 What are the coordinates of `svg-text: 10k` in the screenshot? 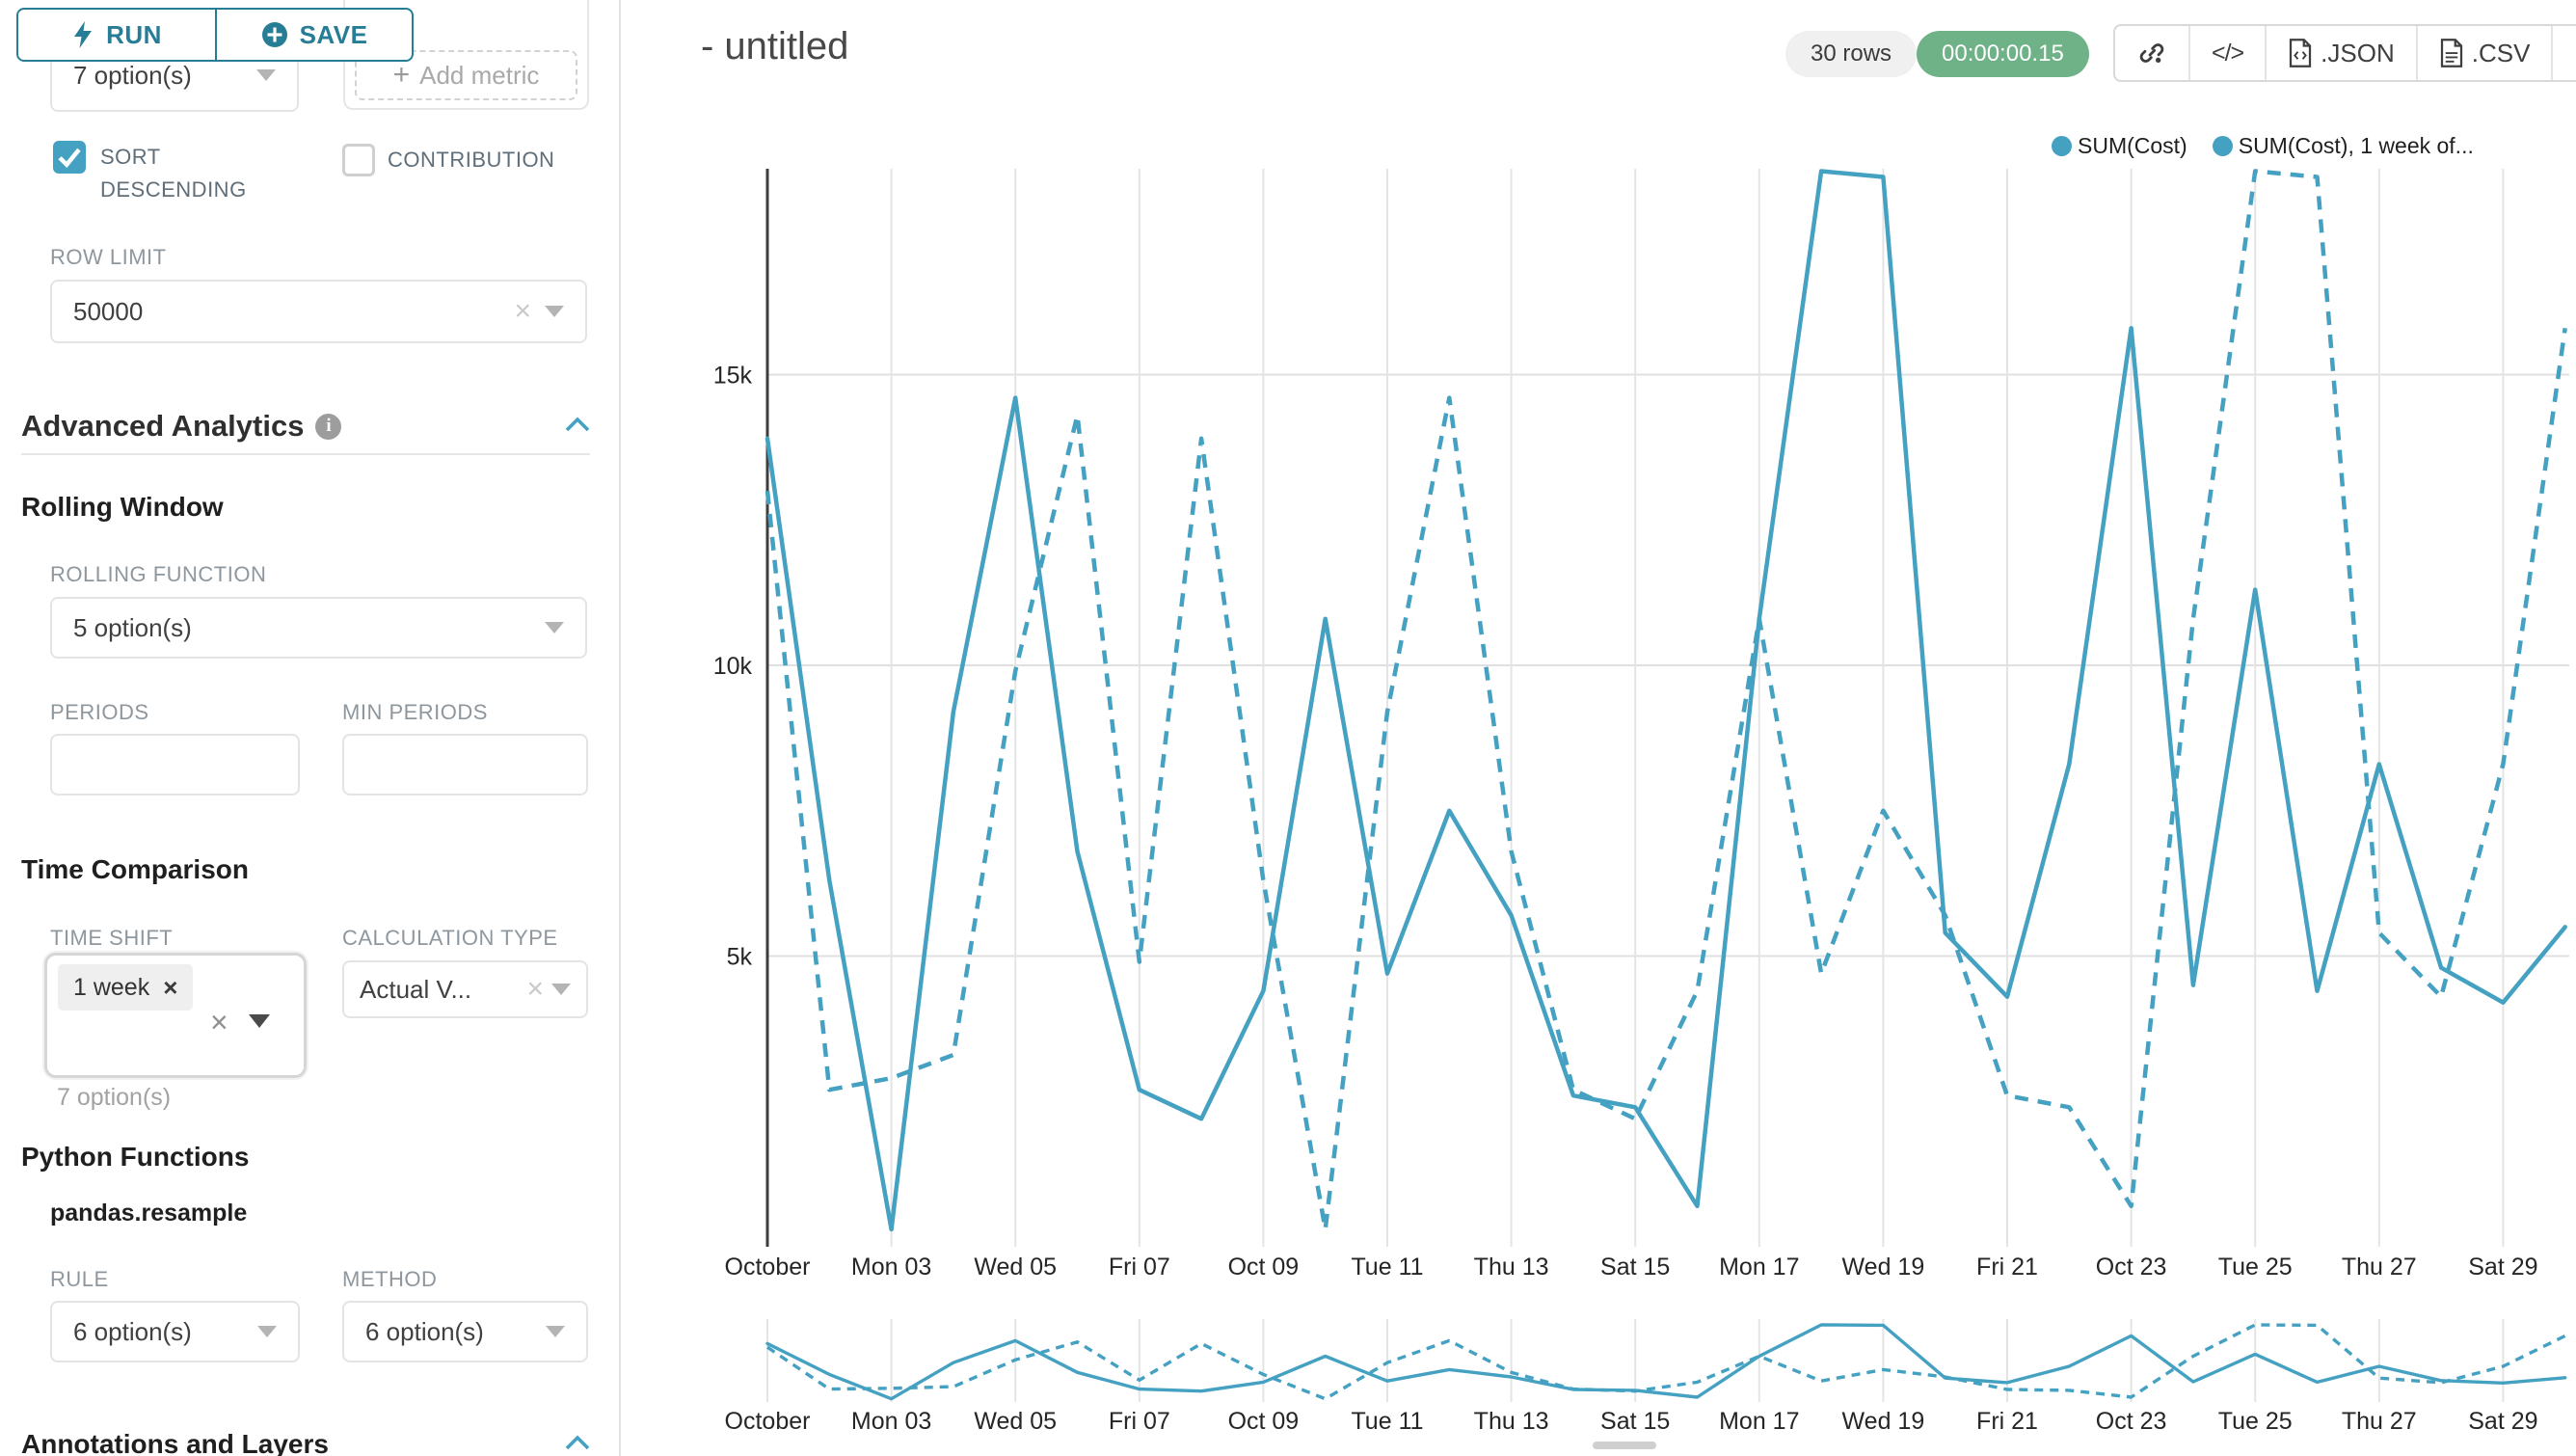 It's located at (733, 667).